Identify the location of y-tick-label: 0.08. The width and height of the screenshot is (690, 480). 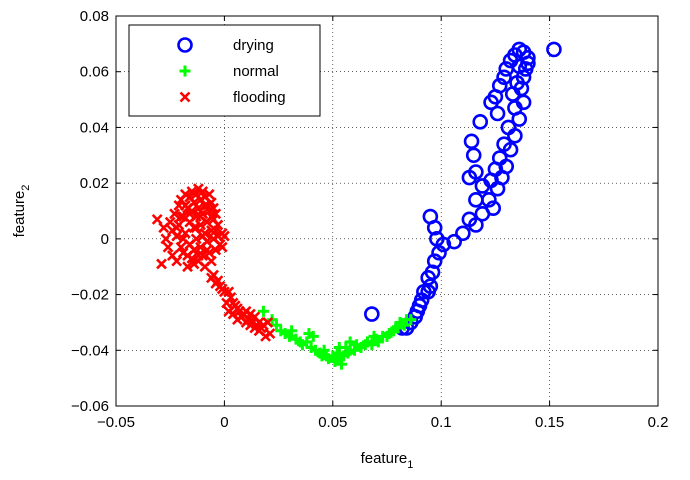
(94, 16).